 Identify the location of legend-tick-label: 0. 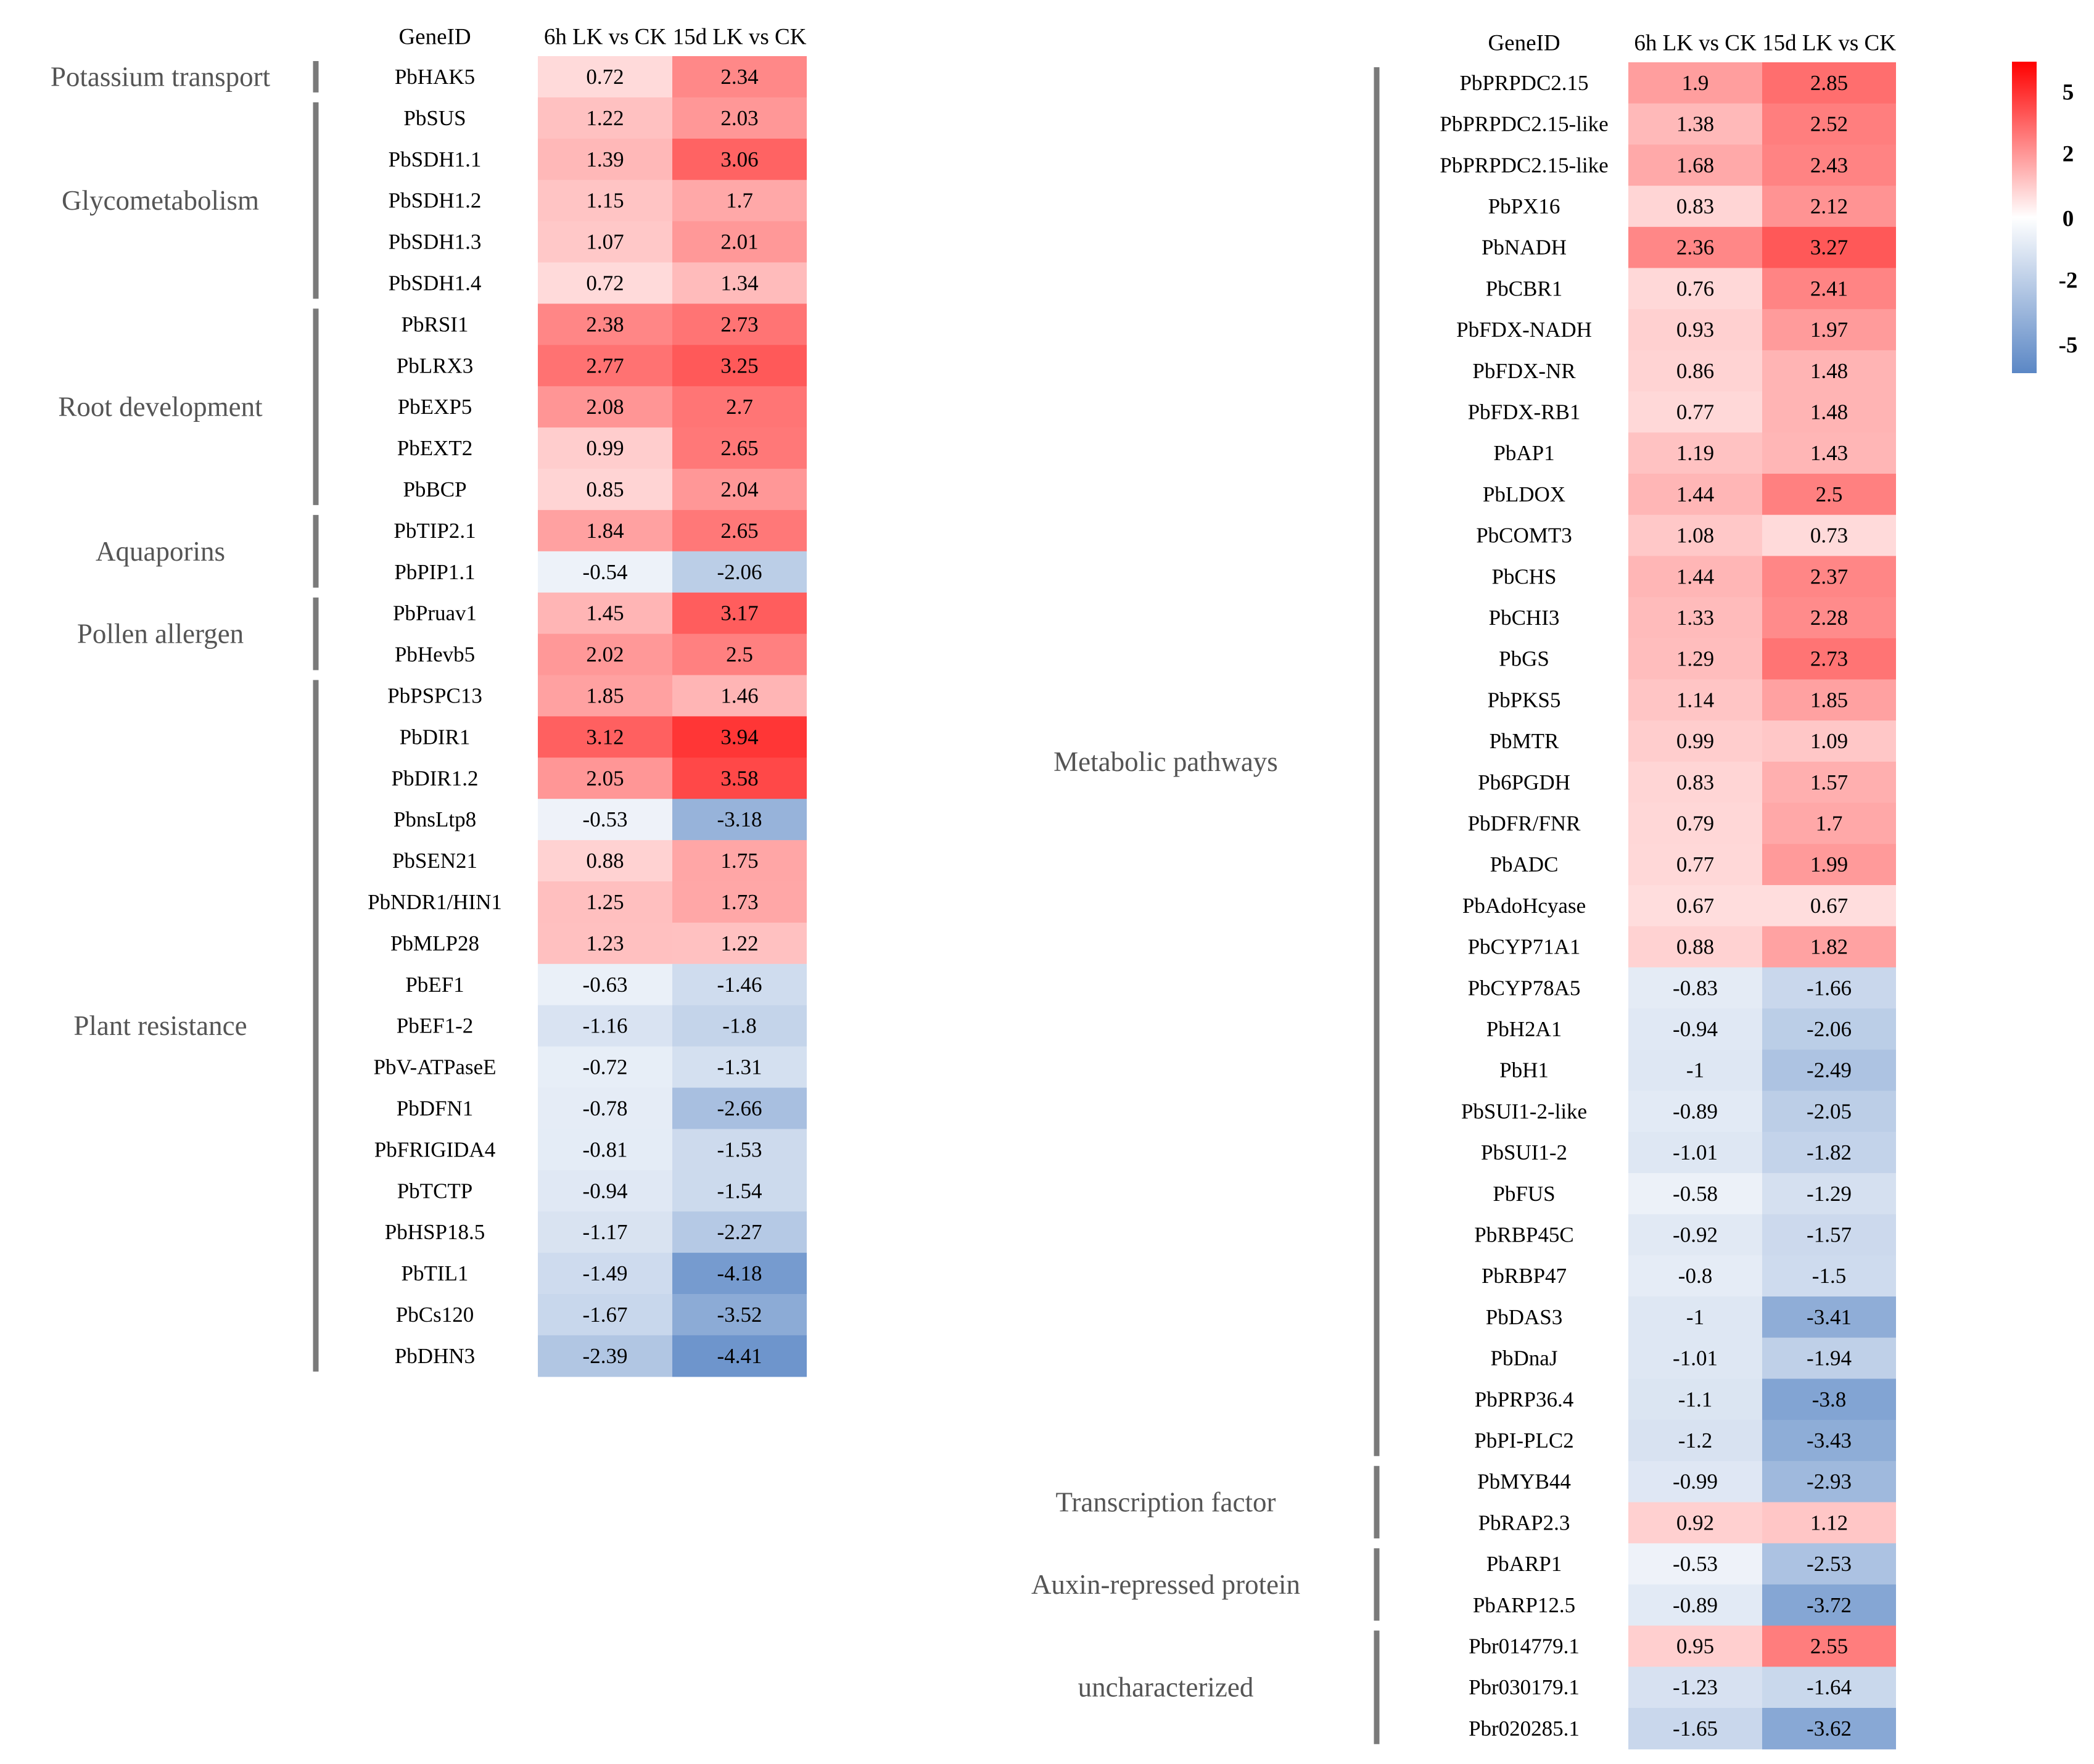
(2068, 219).